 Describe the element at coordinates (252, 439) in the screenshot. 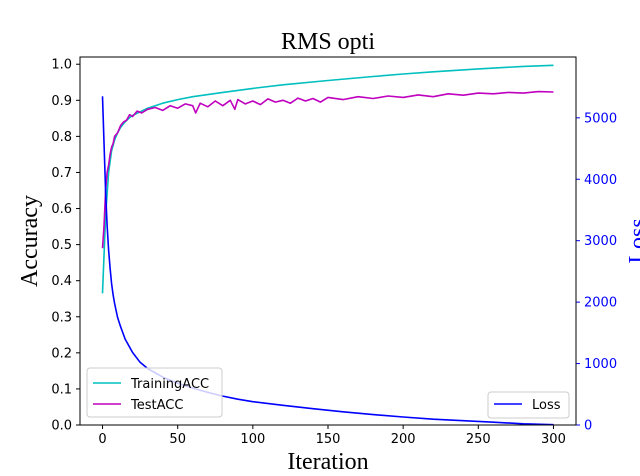

I see `x-tick-label: 100` at that location.